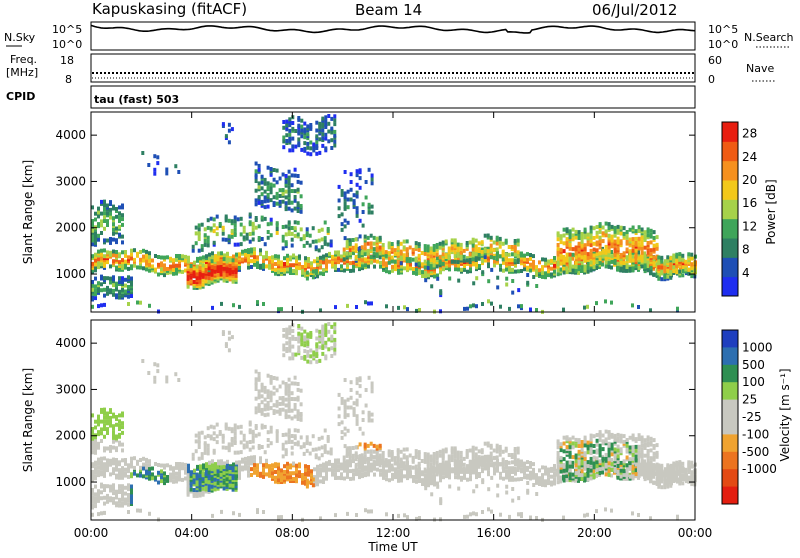  I want to click on station-title: Kapuskasing (fitACF), so click(169, 9).